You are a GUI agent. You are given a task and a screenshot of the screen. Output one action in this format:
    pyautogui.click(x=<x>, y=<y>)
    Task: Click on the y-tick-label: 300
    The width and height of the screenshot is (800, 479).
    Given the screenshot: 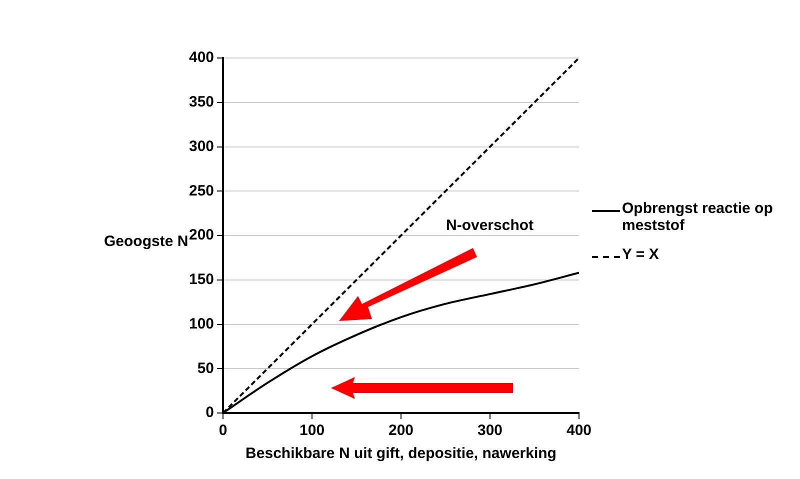 What is the action you would take?
    pyautogui.click(x=201, y=146)
    